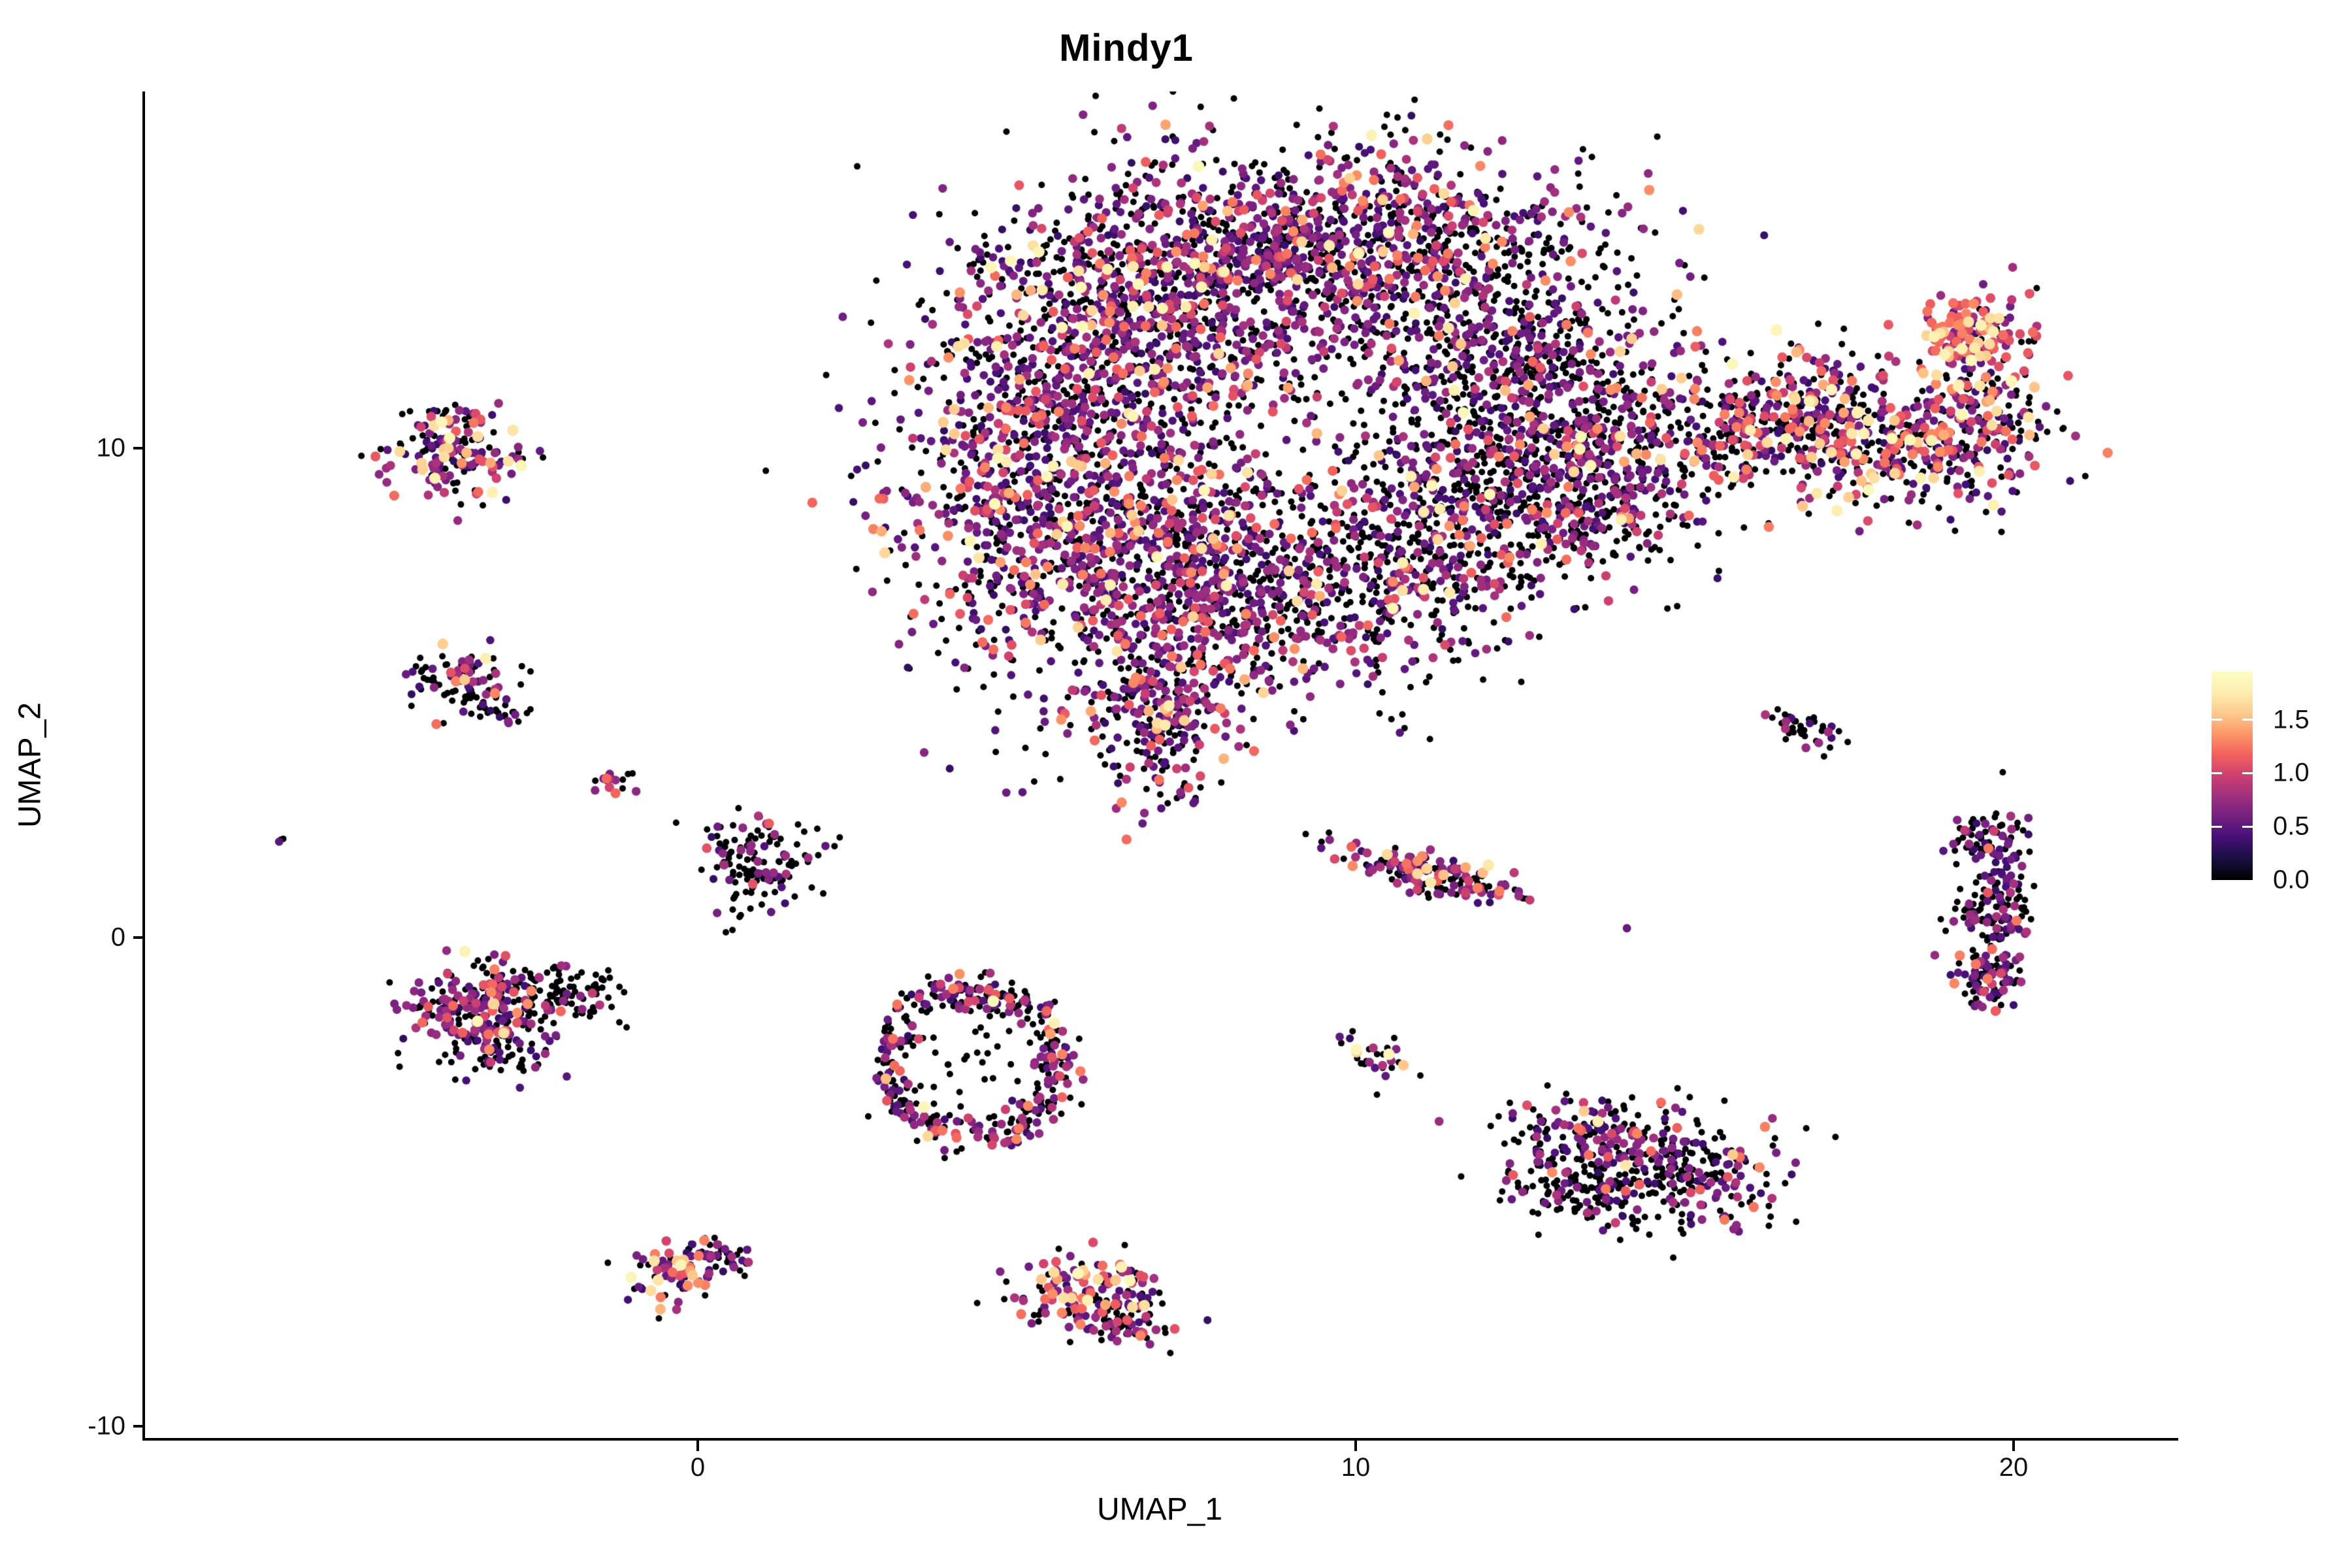  I want to click on color-legend: 1.5 1.0 0.5 0.0, so click(2282, 789).